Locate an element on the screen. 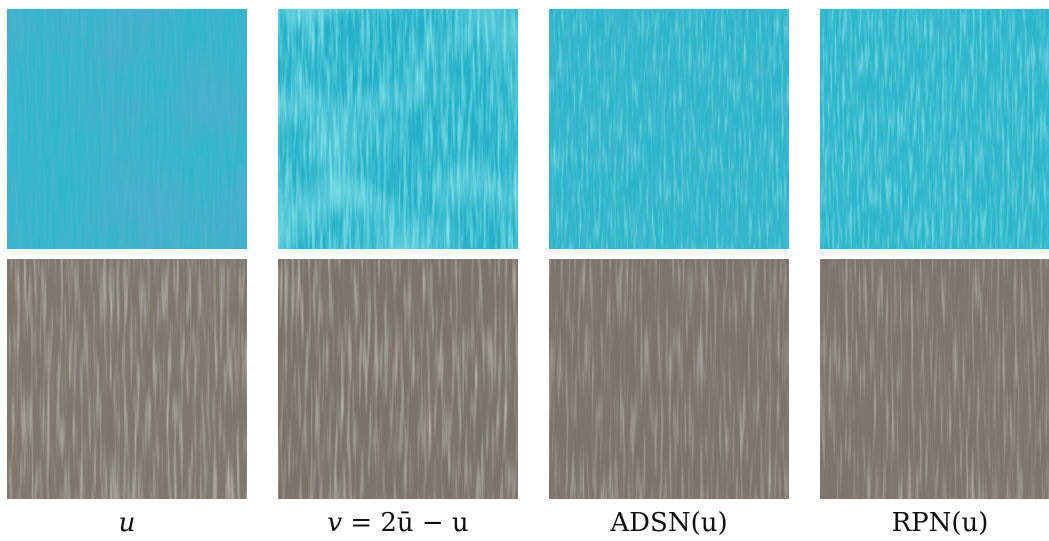 Image resolution: width=1049 pixels, height=541 pixels. texture-panel-cyan-adsn is located at coordinates (669, 129).